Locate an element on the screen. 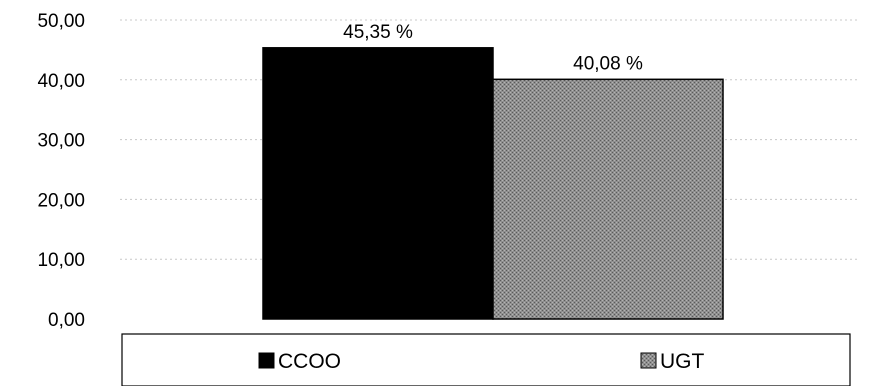 The width and height of the screenshot is (881, 386). y-tick-label: 40,00 is located at coordinates (61, 81).